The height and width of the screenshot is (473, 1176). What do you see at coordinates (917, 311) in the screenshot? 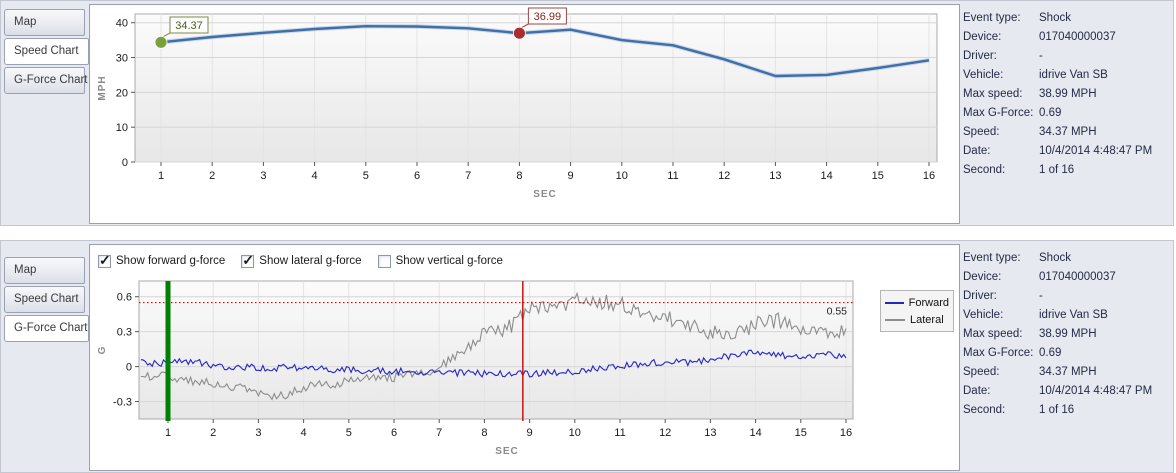
I see `gforce-legend: Forward Lateral` at bounding box center [917, 311].